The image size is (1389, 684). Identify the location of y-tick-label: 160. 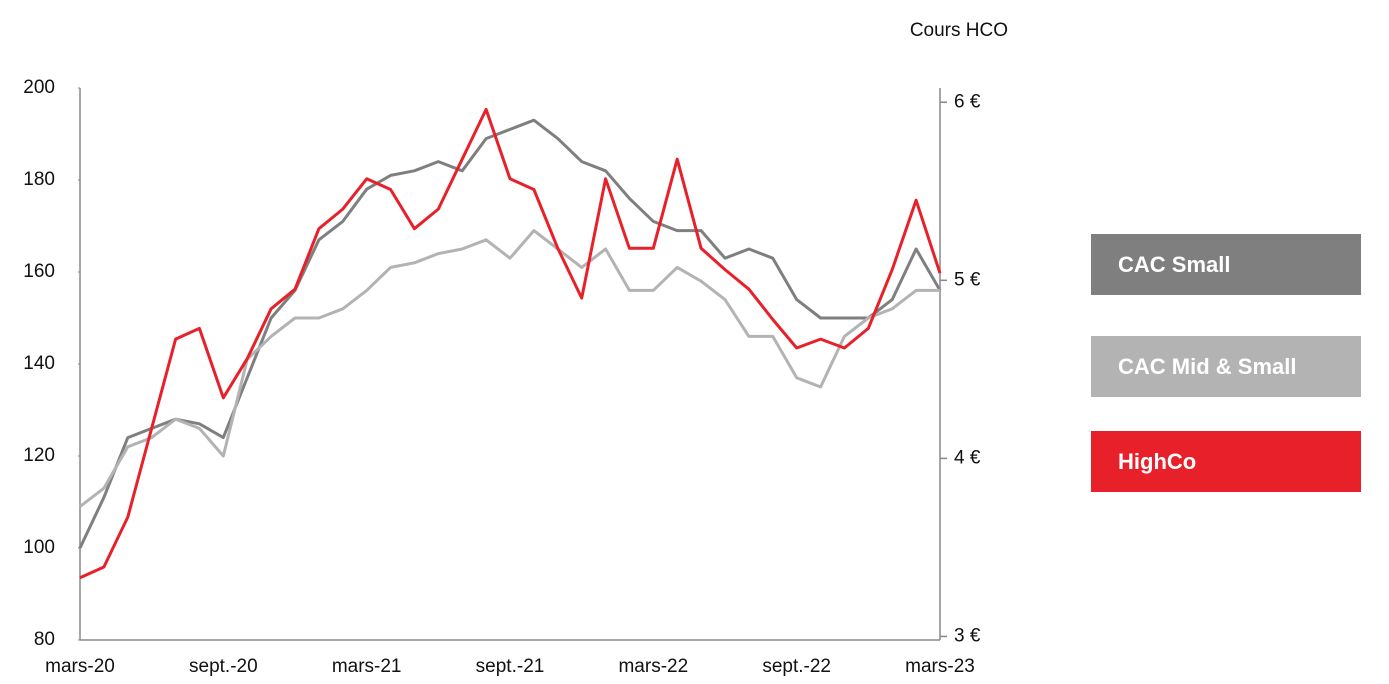
(39, 271).